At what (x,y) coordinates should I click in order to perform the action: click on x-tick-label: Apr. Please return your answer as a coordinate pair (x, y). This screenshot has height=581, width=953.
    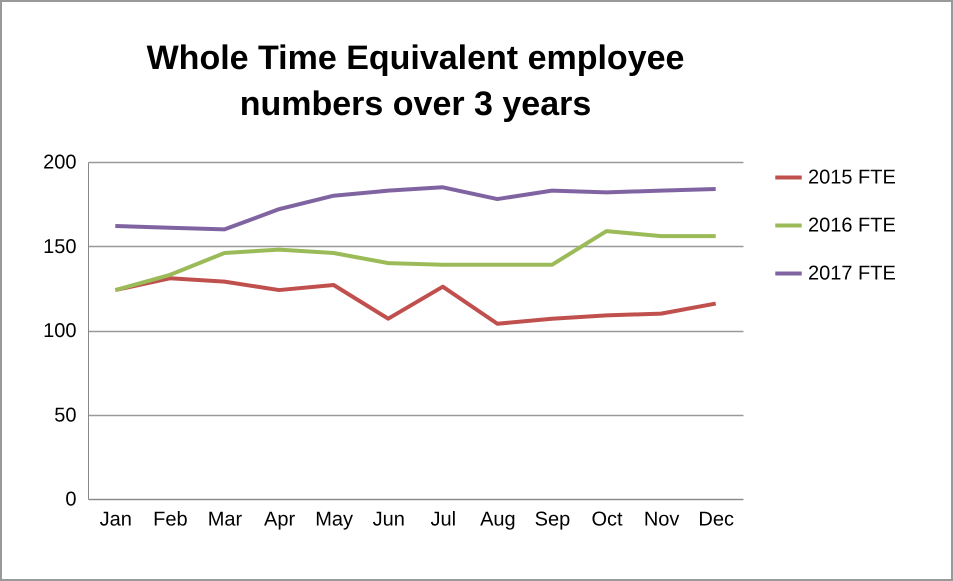
    Looking at the image, I should click on (280, 519).